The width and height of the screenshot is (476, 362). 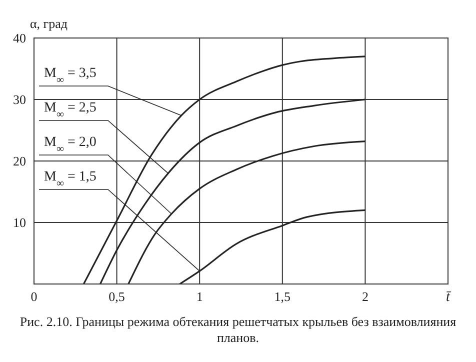 I want to click on y-tick-label: 10, so click(x=19, y=222).